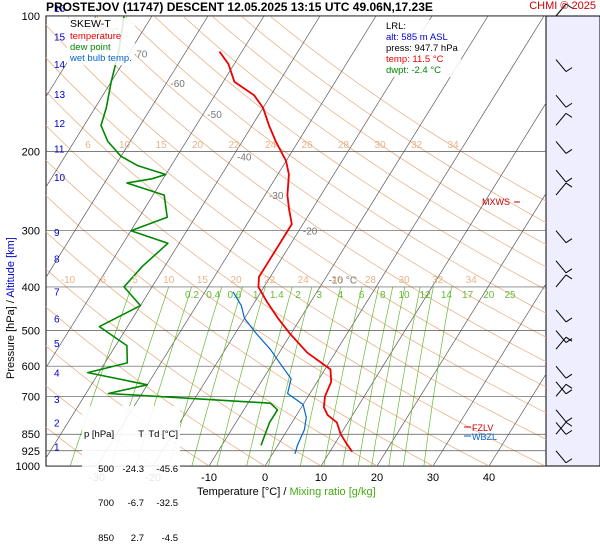  What do you see at coordinates (343, 280) in the screenshot?
I see `isotherm-label: -10 °C` at bounding box center [343, 280].